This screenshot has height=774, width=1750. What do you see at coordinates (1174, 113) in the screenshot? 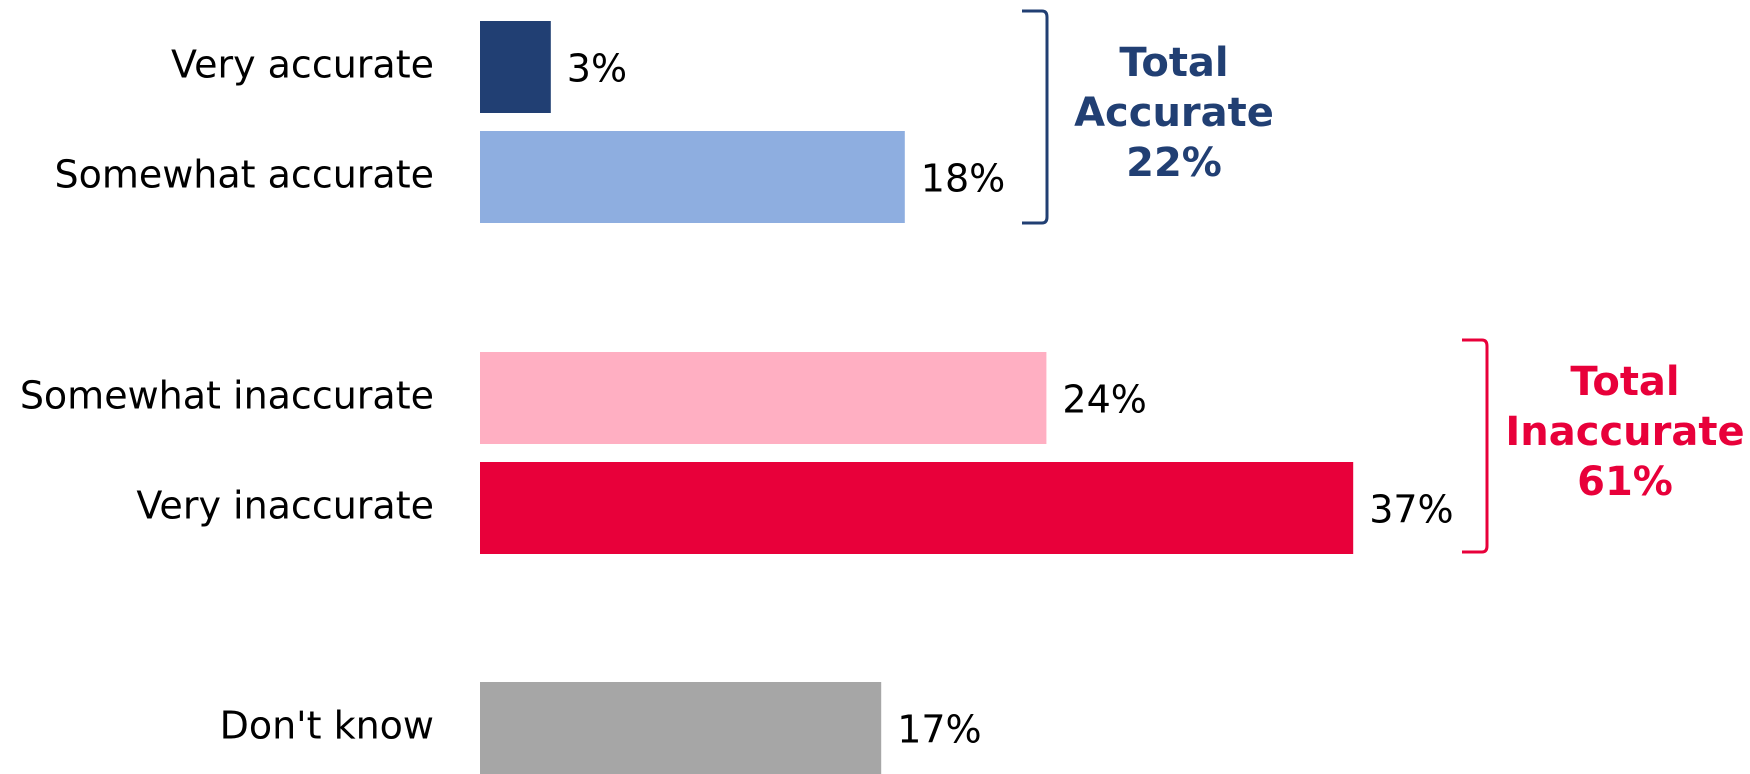
I see `group-total: Accurate` at bounding box center [1174, 113].